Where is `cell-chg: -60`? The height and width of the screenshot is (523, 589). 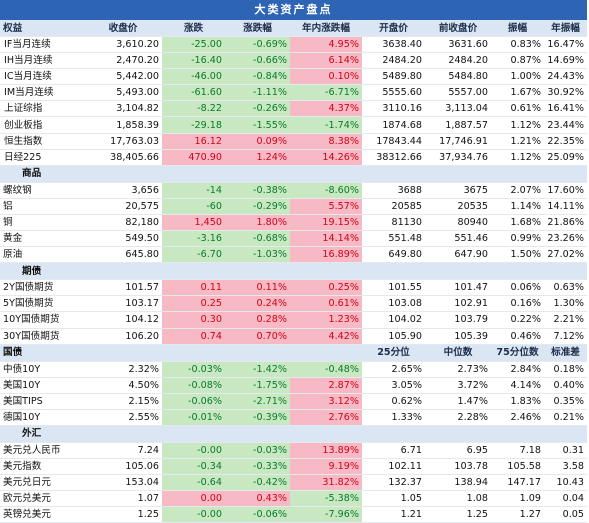 cell-chg: -60 is located at coordinates (193, 206).